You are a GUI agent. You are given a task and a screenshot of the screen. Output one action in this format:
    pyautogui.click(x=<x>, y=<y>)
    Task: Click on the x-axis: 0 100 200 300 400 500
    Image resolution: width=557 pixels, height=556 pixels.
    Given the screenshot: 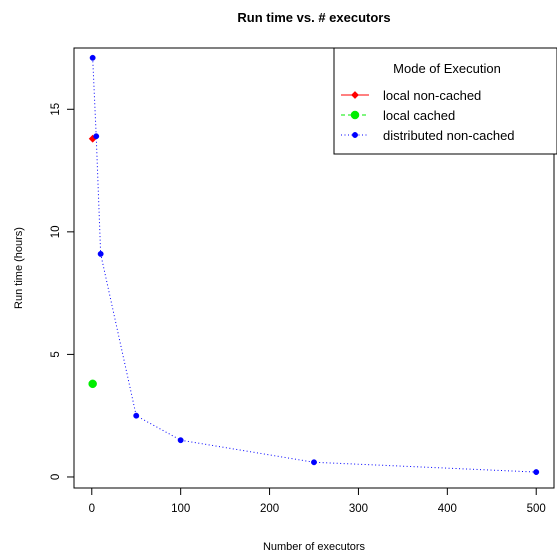 What is the action you would take?
    pyautogui.click(x=317, y=501)
    